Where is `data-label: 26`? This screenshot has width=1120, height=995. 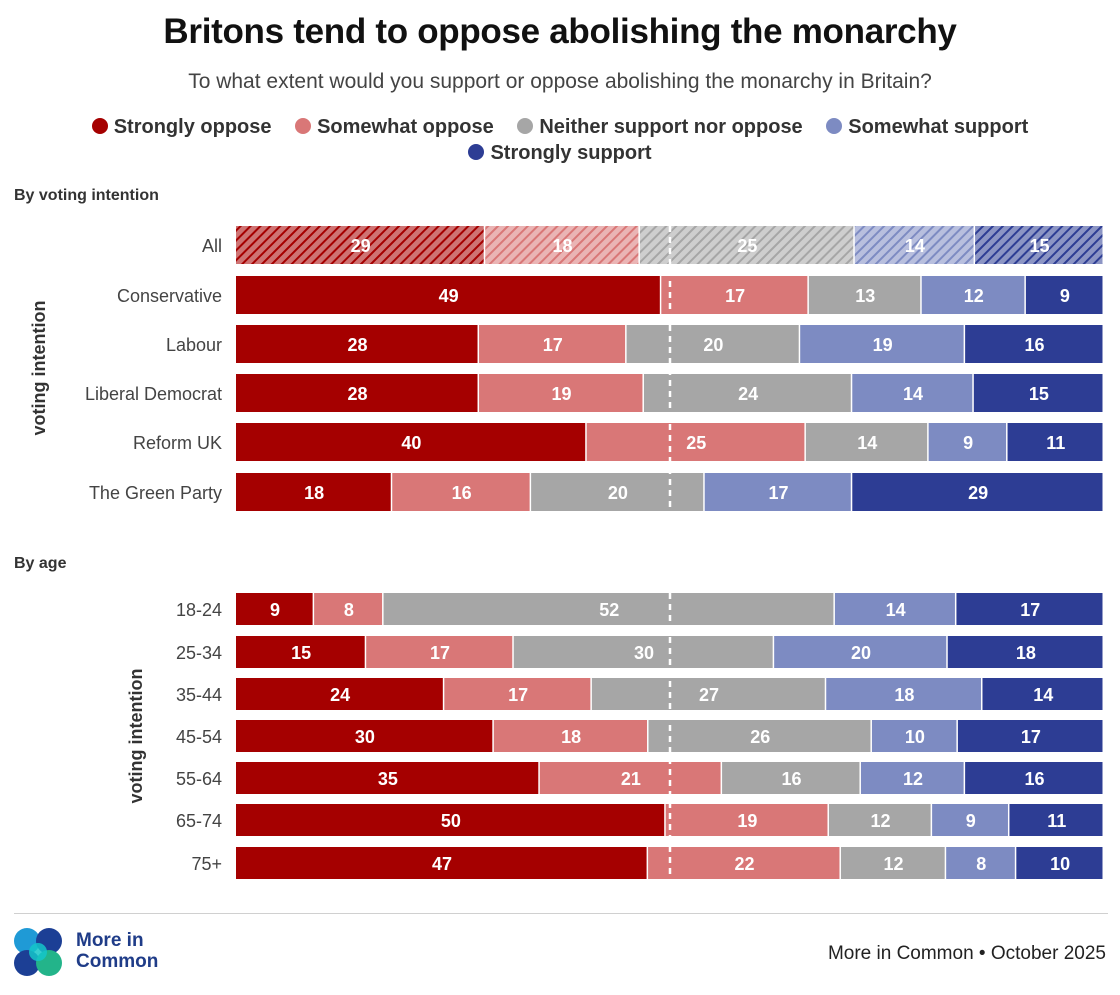
data-label: 26 is located at coordinates (760, 737).